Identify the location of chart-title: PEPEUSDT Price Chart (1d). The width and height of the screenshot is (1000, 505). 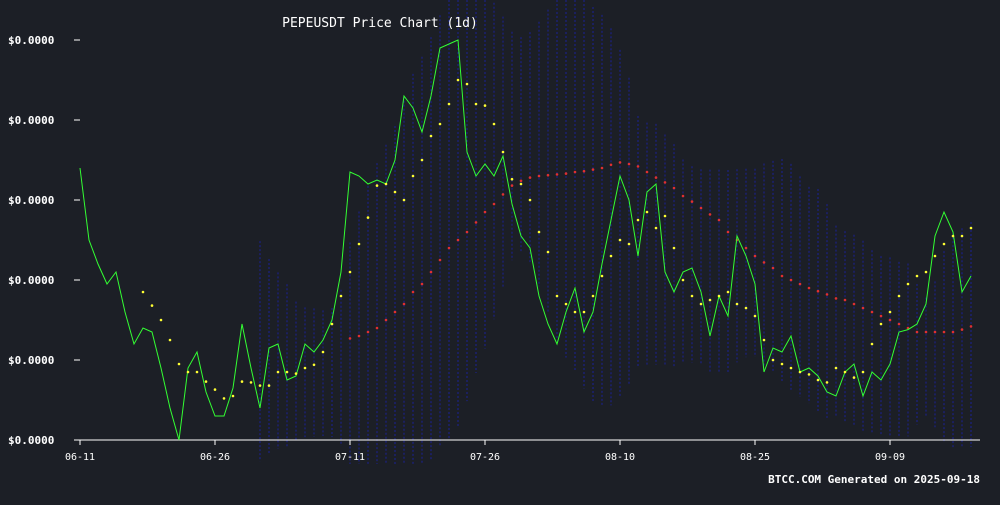
(380, 23).